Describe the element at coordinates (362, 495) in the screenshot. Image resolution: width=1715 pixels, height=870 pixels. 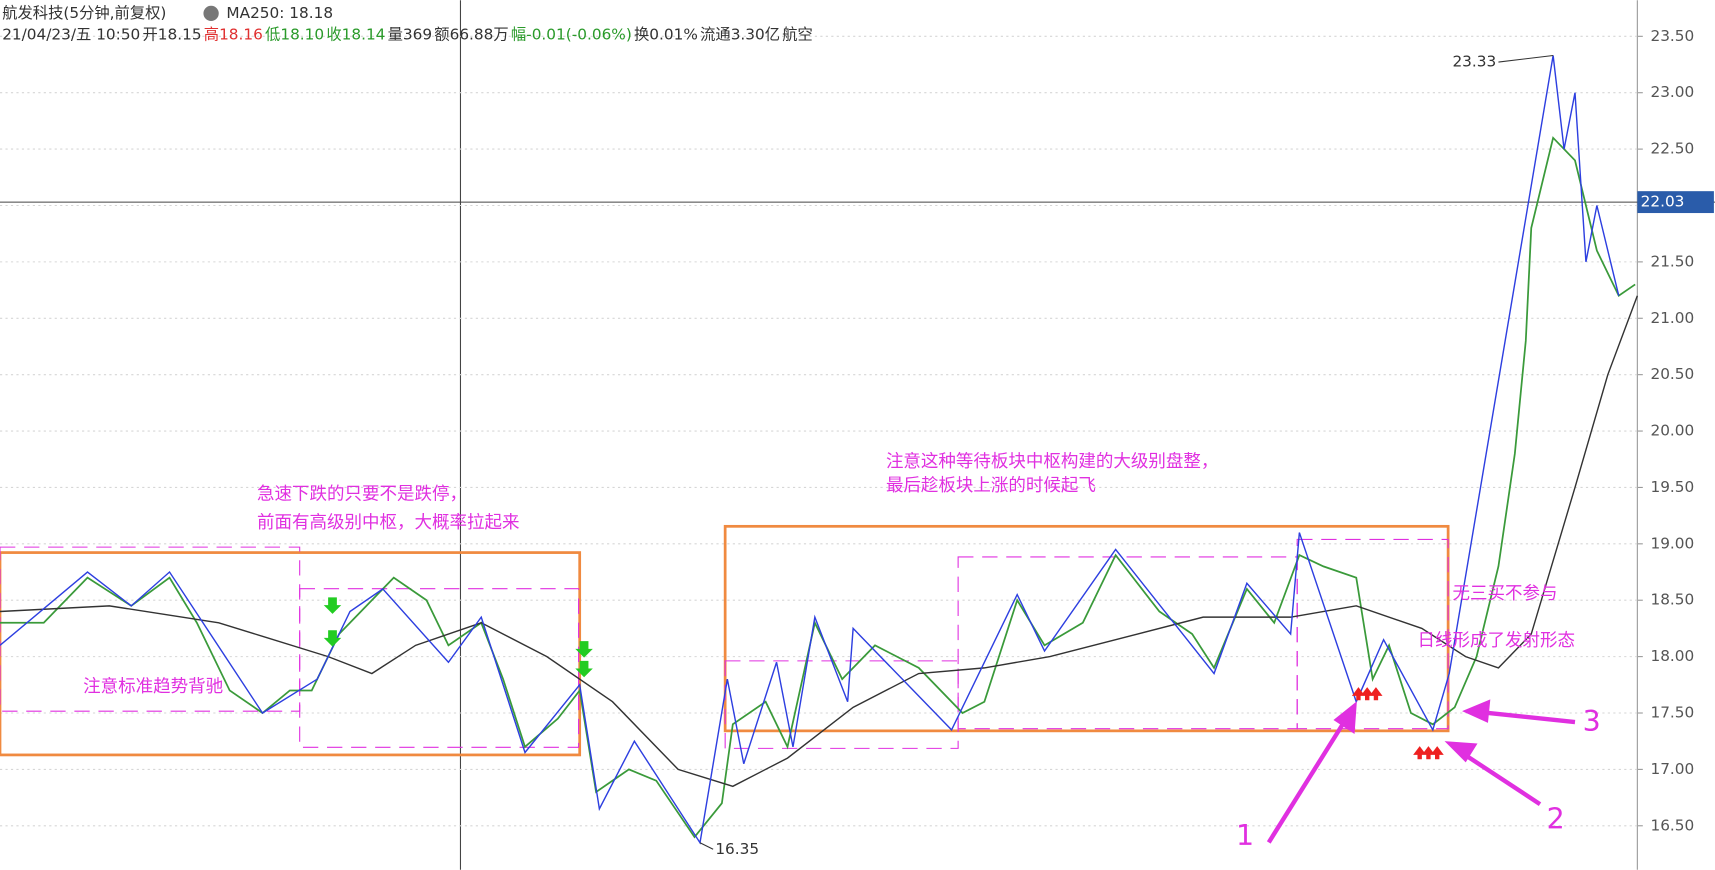
I see `annotation: 急速下跌的只要不是跌停，` at that location.